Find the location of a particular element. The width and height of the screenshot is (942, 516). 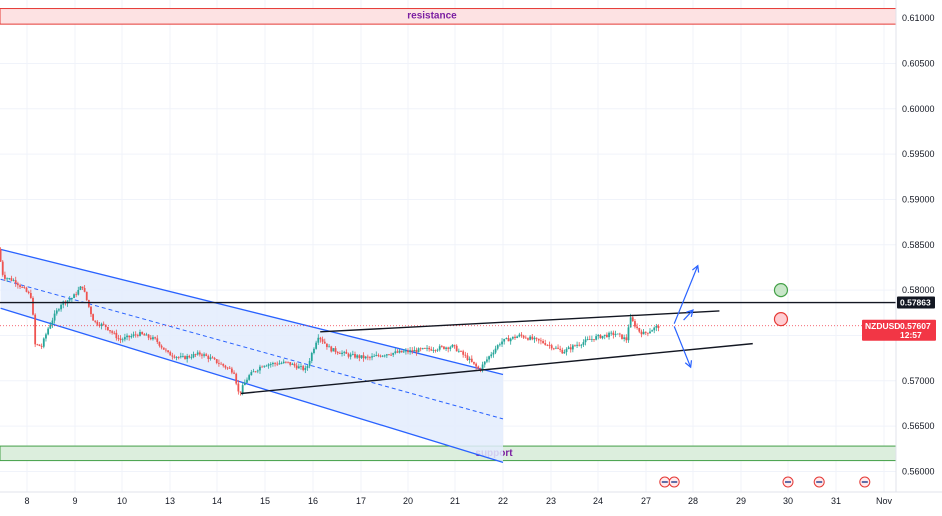

time-tick-label: 17 is located at coordinates (361, 501).